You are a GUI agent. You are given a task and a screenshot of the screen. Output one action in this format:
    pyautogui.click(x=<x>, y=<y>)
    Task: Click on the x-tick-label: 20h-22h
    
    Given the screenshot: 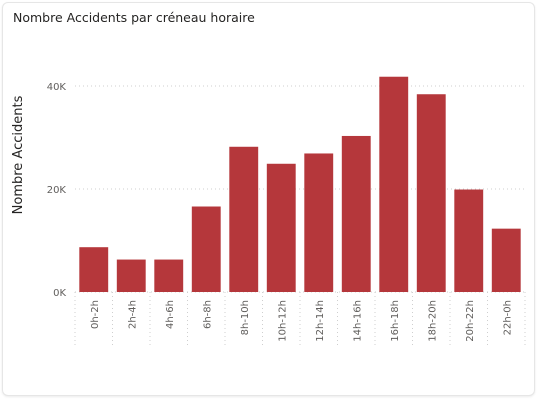 What is the action you would take?
    pyautogui.click(x=470, y=321)
    